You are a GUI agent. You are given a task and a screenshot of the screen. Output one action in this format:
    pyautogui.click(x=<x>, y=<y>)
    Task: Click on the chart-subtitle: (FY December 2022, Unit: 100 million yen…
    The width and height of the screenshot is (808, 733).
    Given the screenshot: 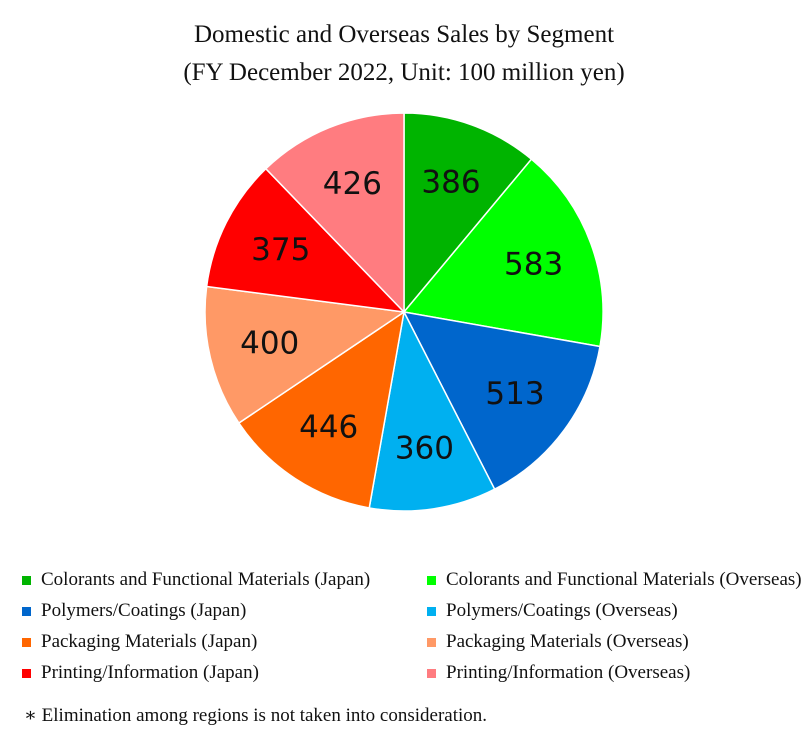 What is the action you would take?
    pyautogui.click(x=404, y=72)
    